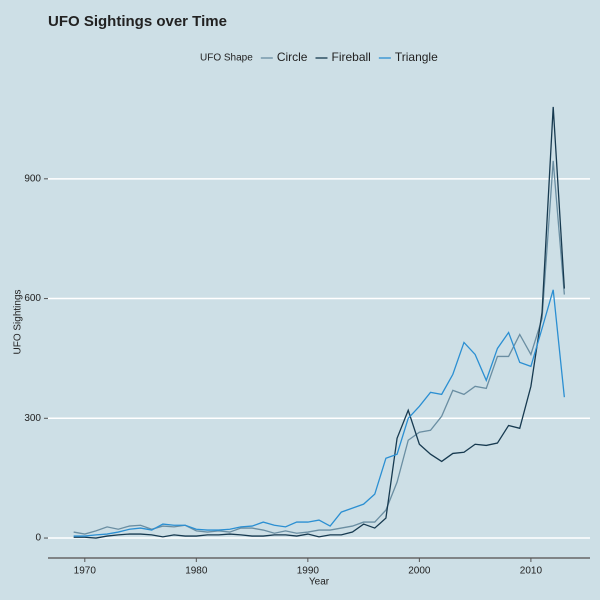  I want to click on legend-label: Triangle, so click(416, 57).